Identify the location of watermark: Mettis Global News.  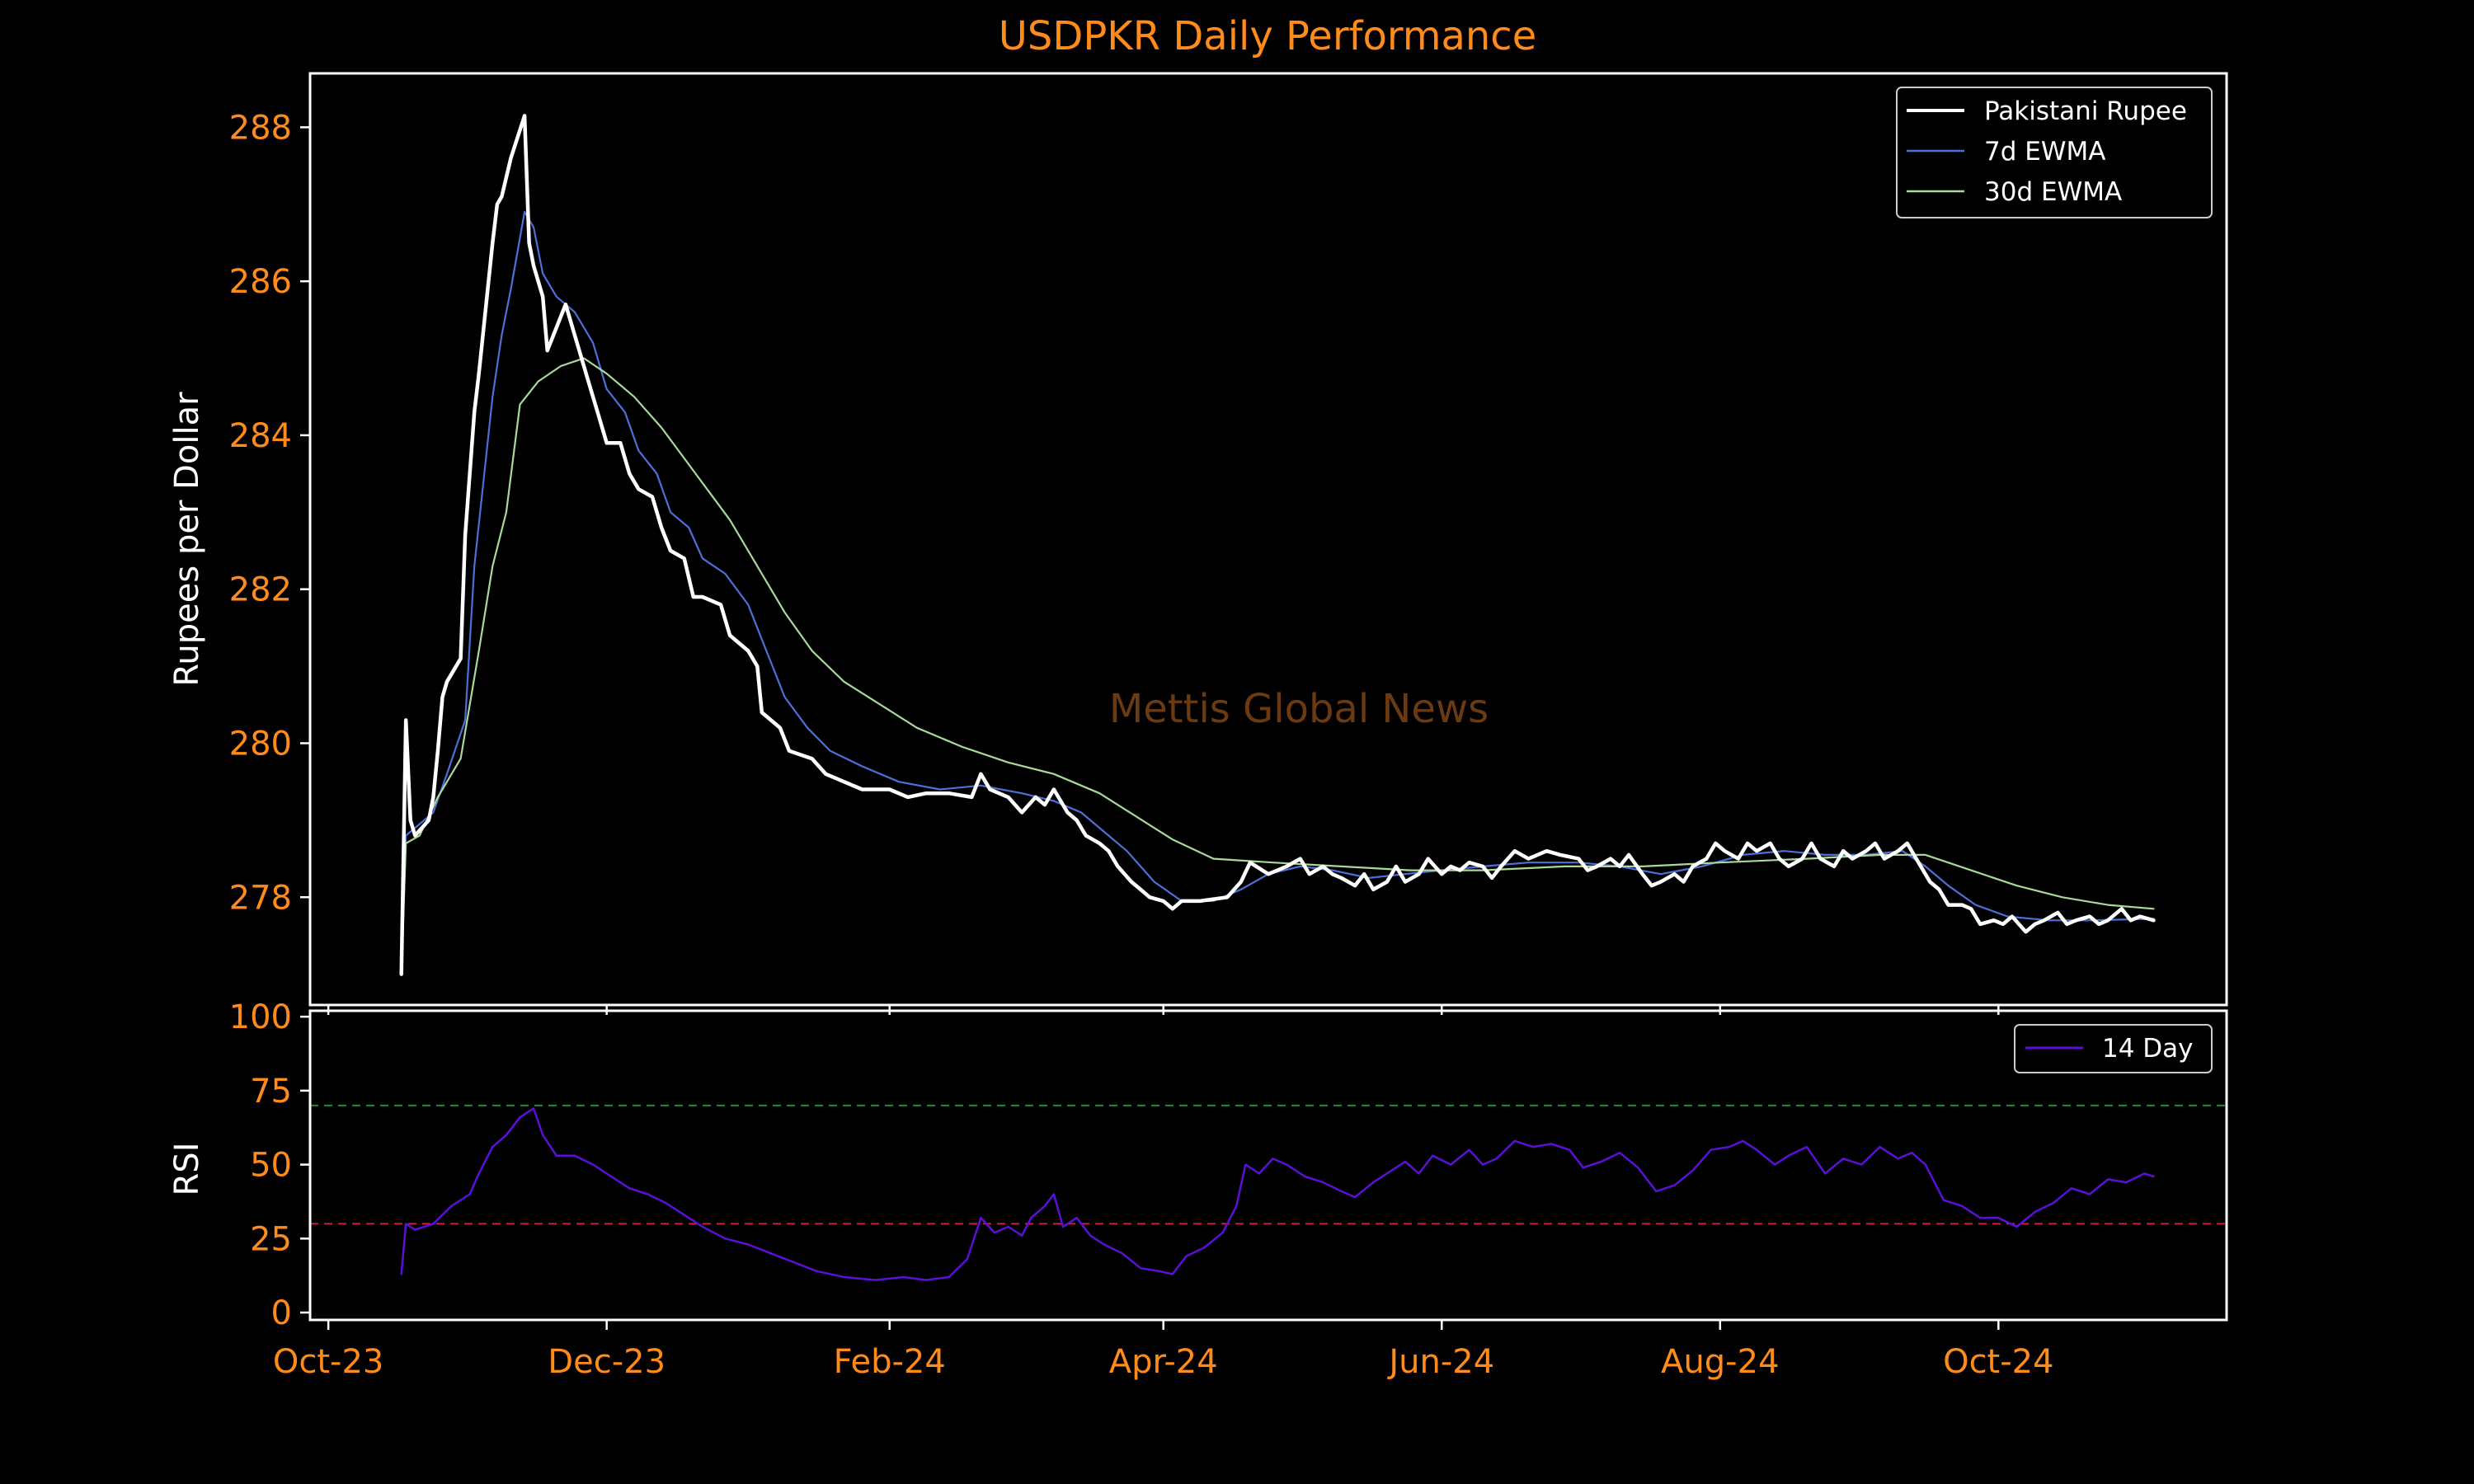
(1299, 709).